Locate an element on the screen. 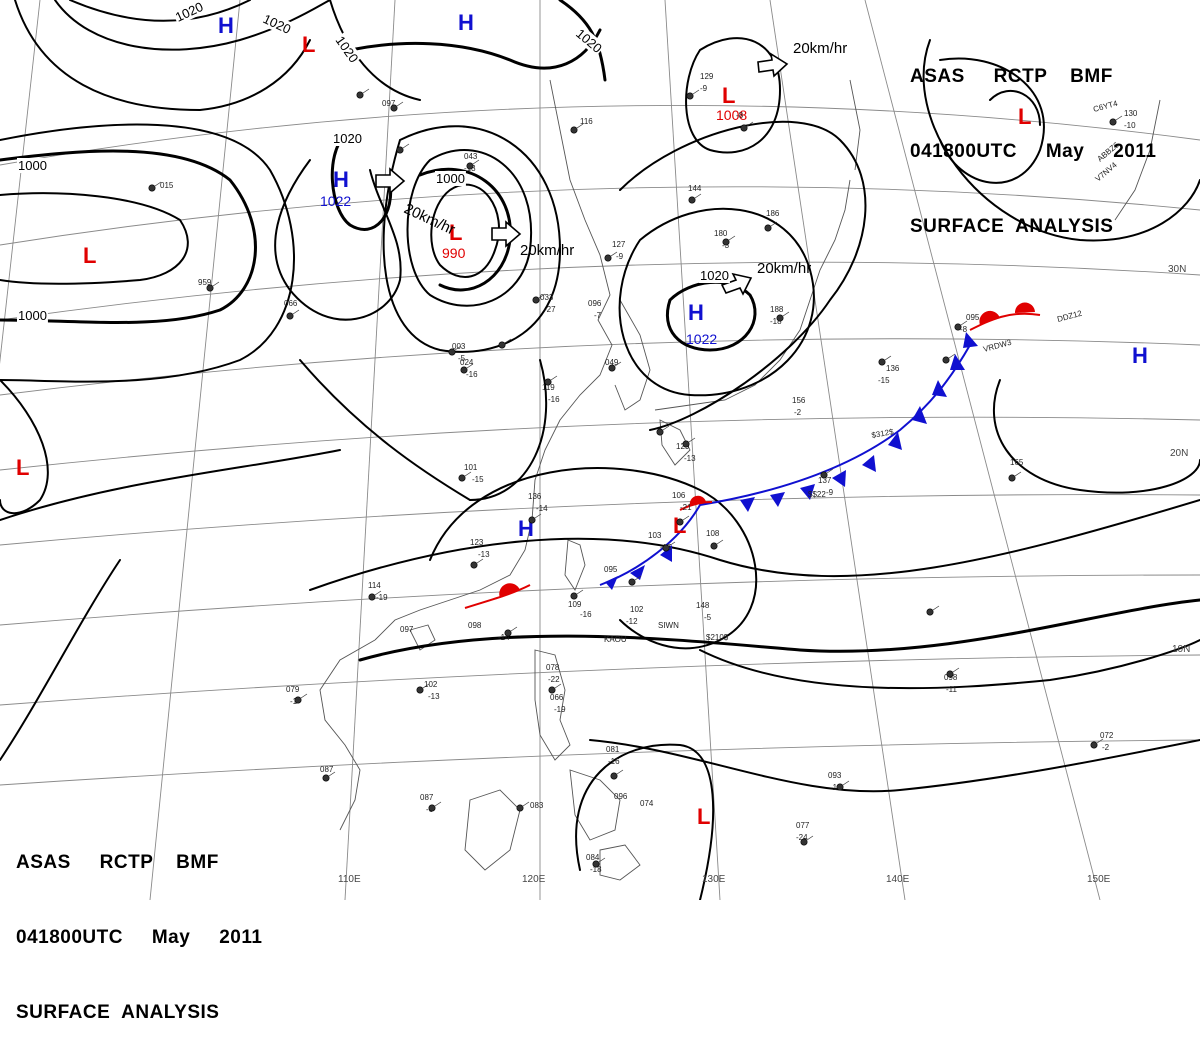  station-value: 096 is located at coordinates (621, 796).